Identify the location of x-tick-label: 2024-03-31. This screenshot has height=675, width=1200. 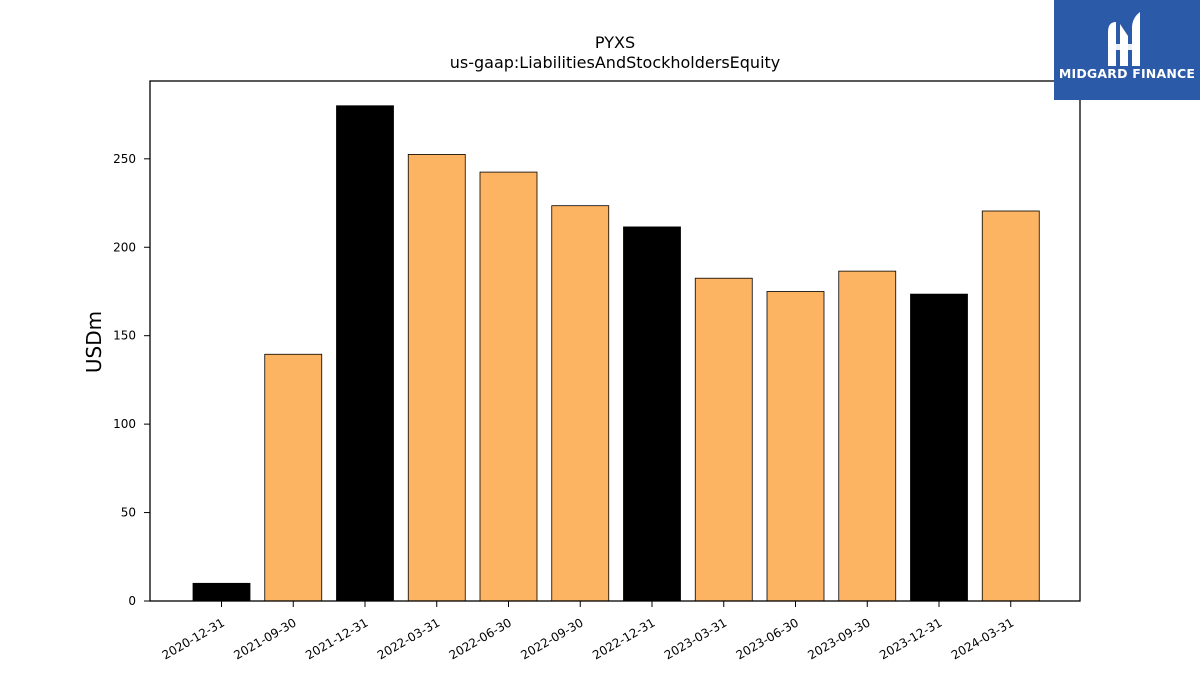
(982, 638).